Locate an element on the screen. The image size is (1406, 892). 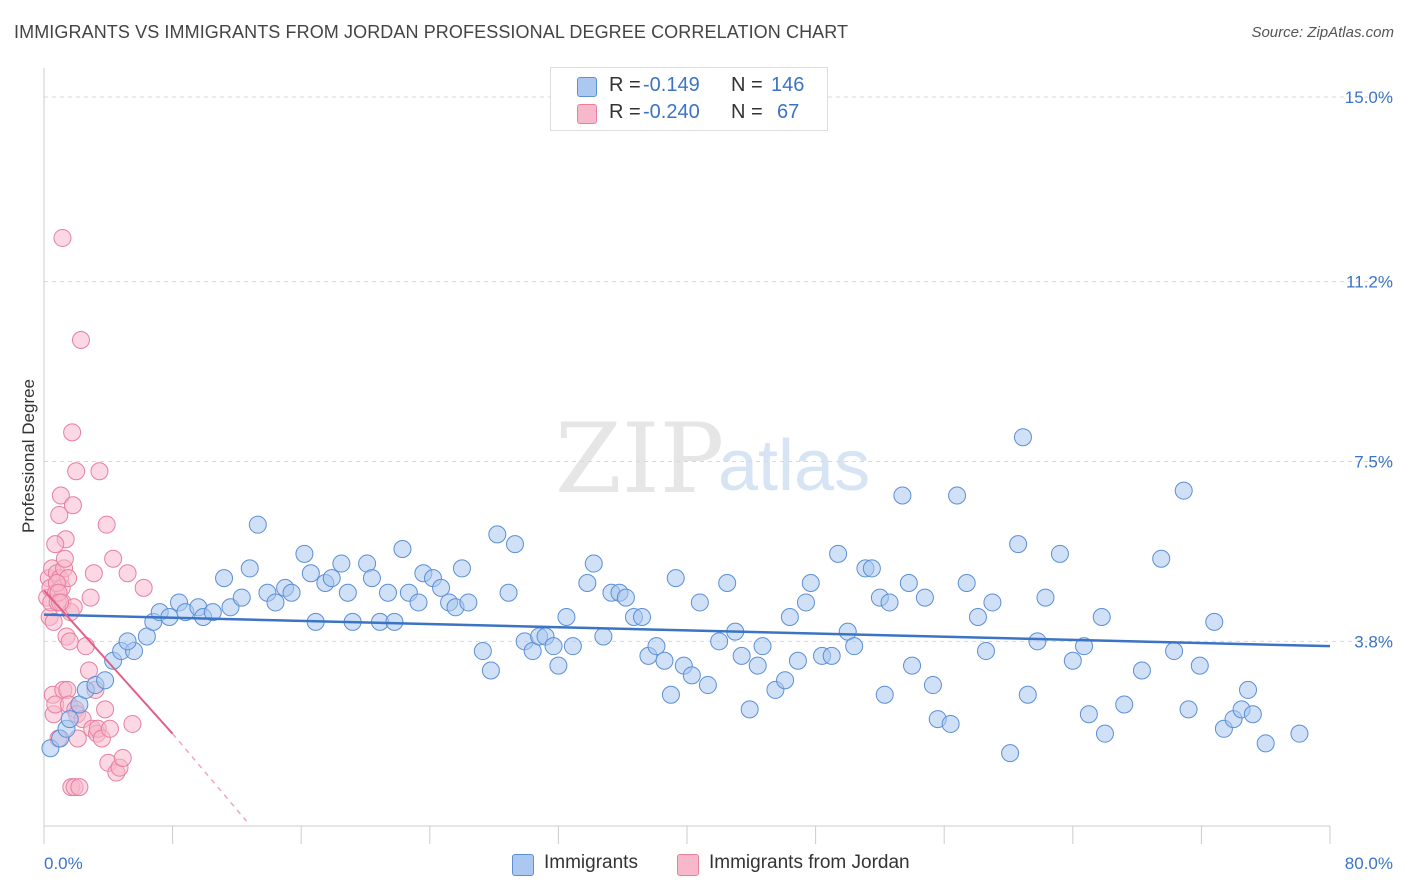
bottom-legend-label-jordan: Immigrants from Jordan is located at coordinates (809, 862).